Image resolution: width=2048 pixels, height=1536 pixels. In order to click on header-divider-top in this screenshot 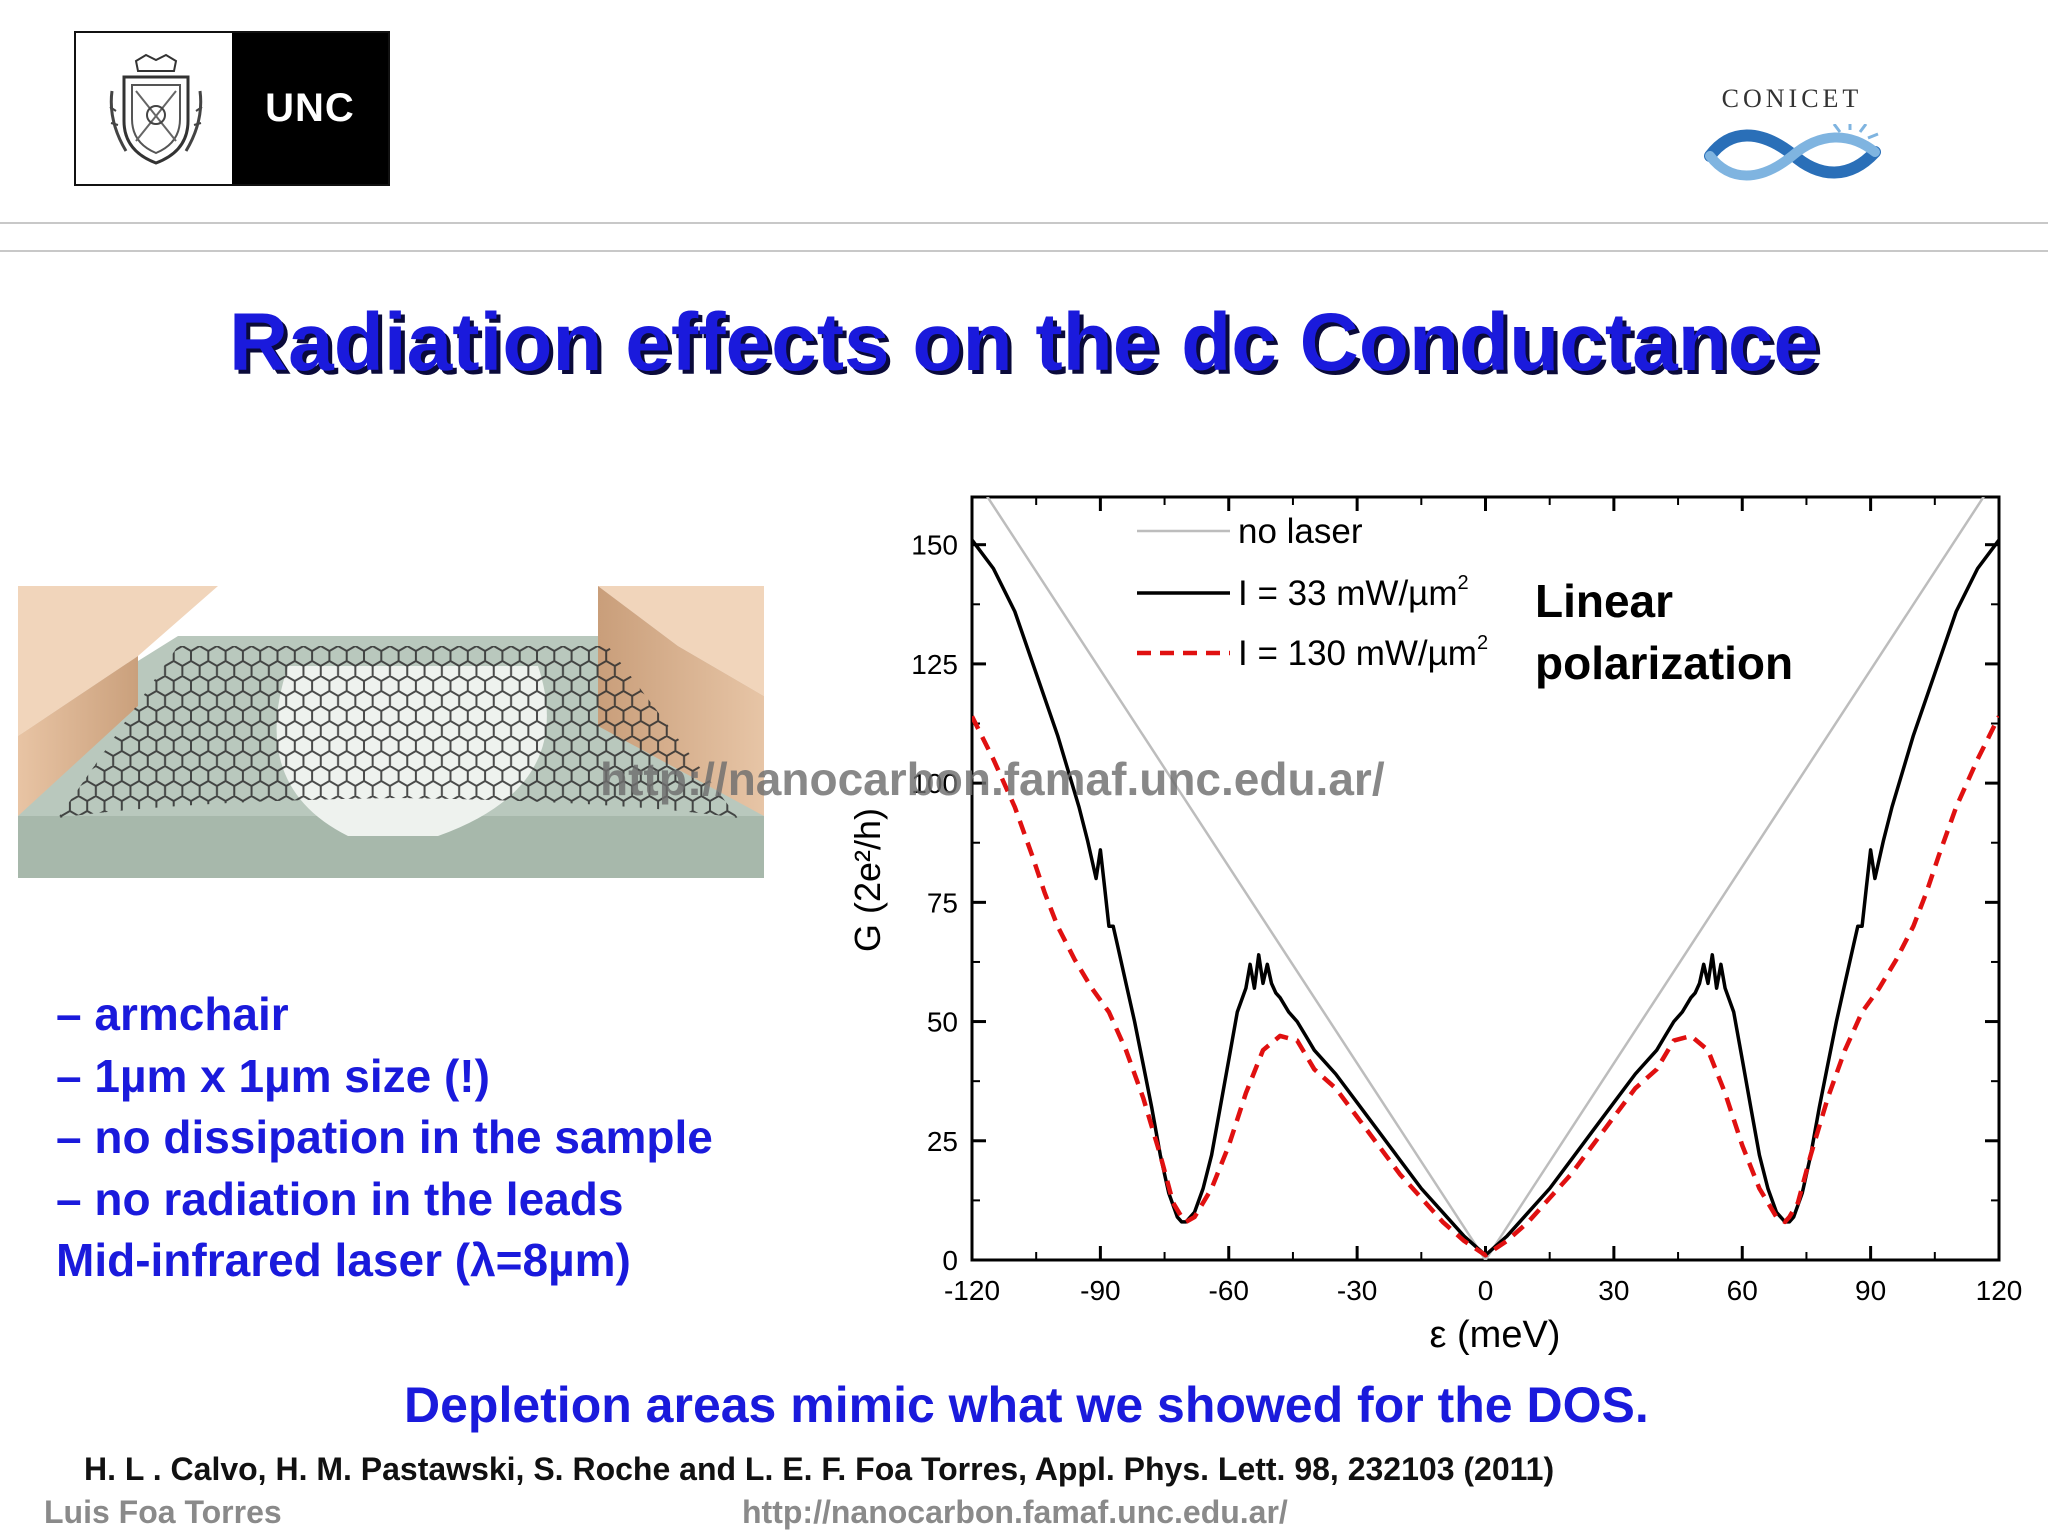, I will do `click(1024, 223)`.